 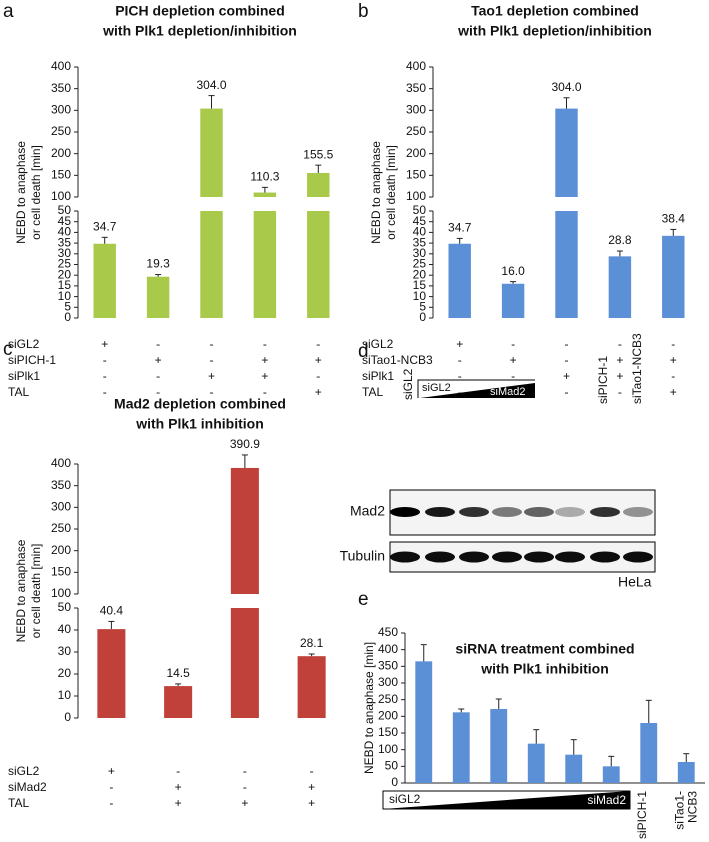 I want to click on panel-label: a, so click(x=8, y=11).